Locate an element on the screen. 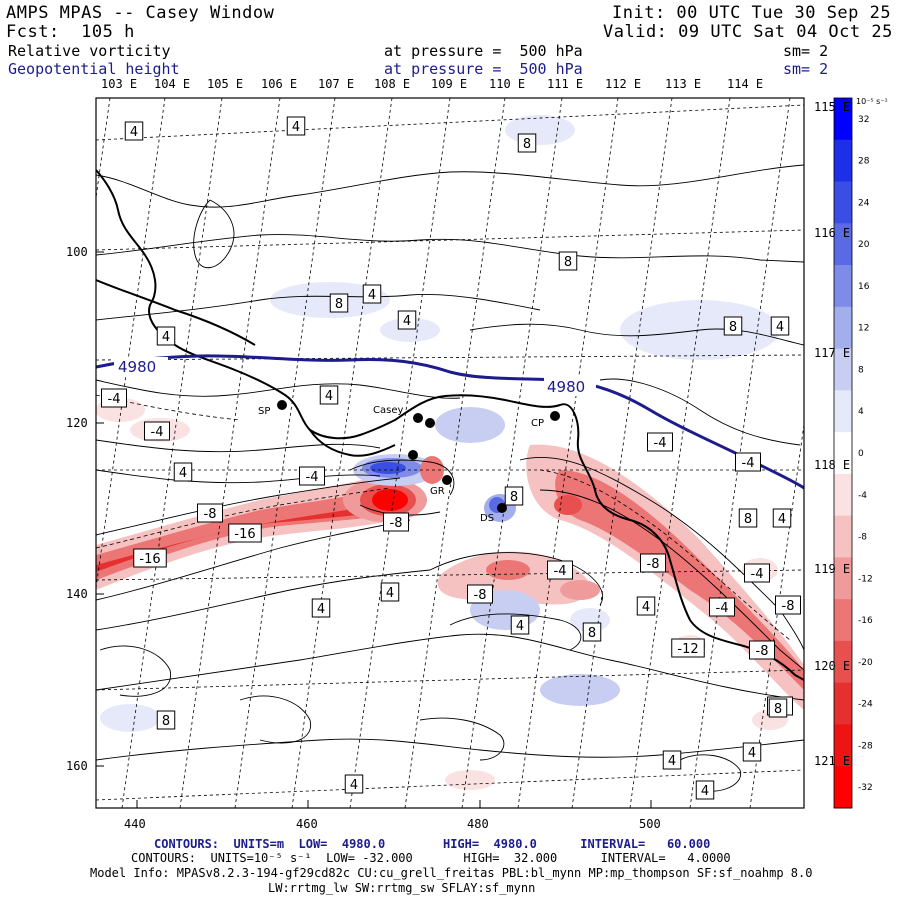  lon-label-115: 115 E is located at coordinates (832, 107).